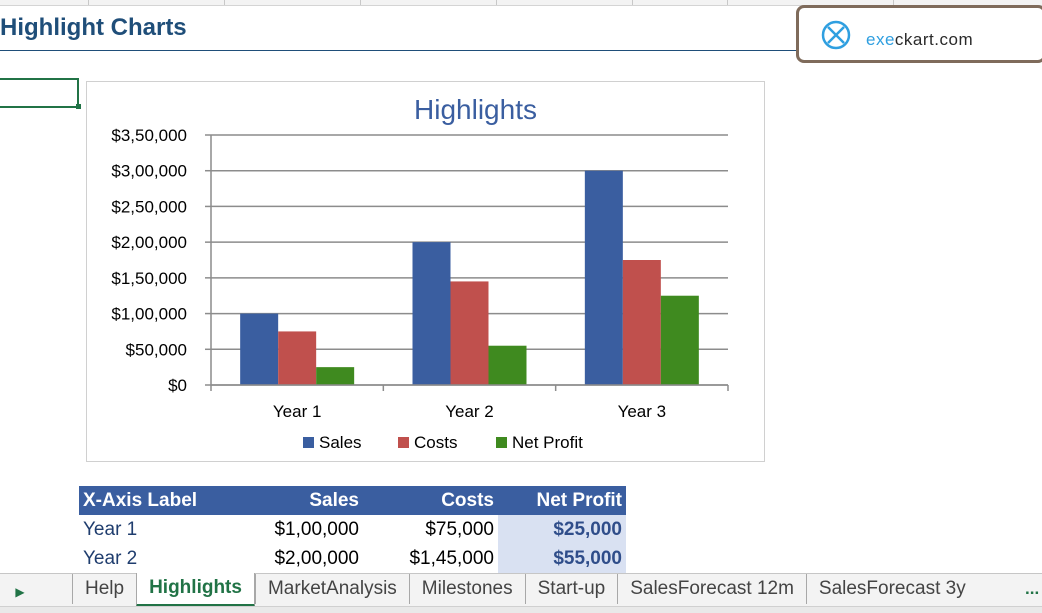  Describe the element at coordinates (78, 106) in the screenshot. I see `fill-handle` at that location.